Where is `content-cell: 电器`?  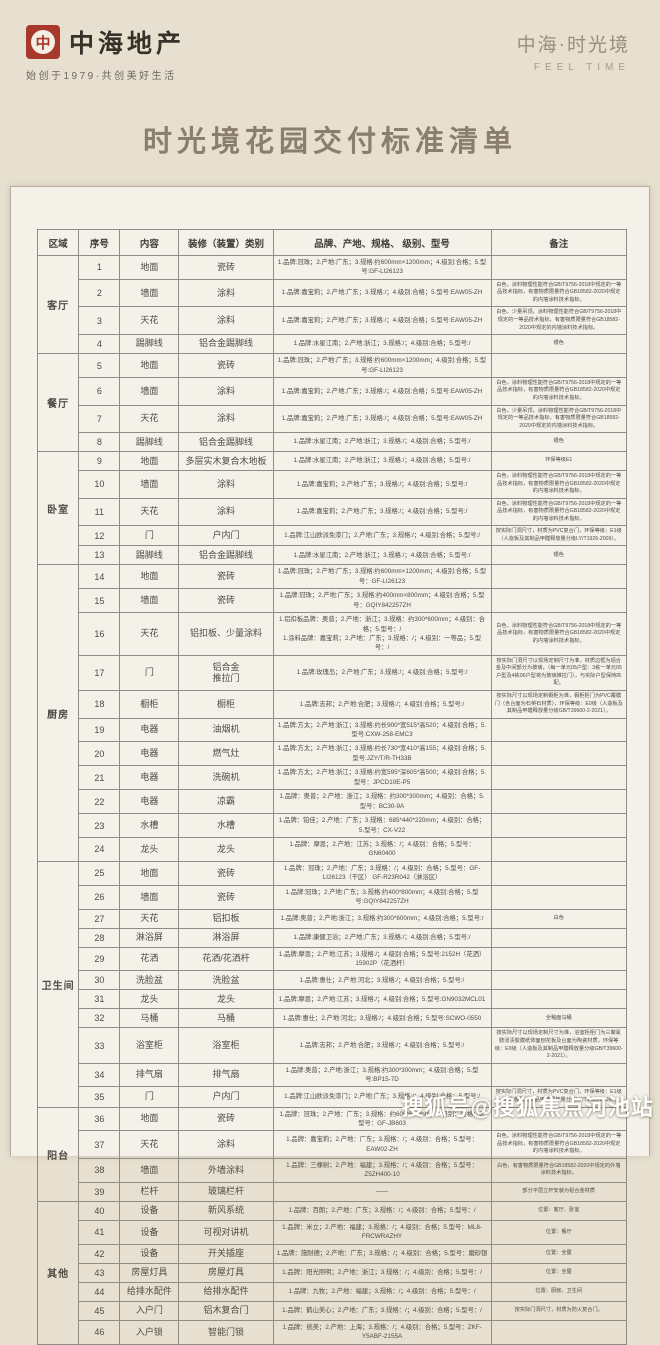 content-cell: 电器 is located at coordinates (149, 754).